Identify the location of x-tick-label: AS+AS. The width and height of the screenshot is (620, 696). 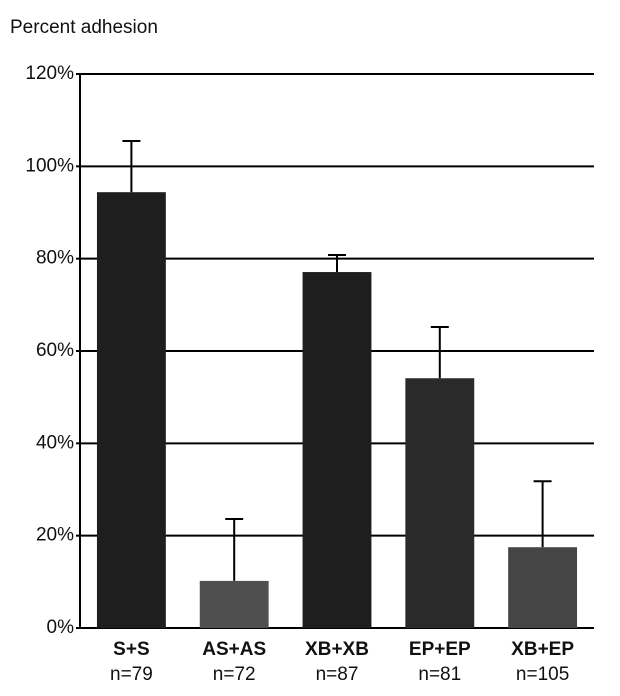
(234, 649).